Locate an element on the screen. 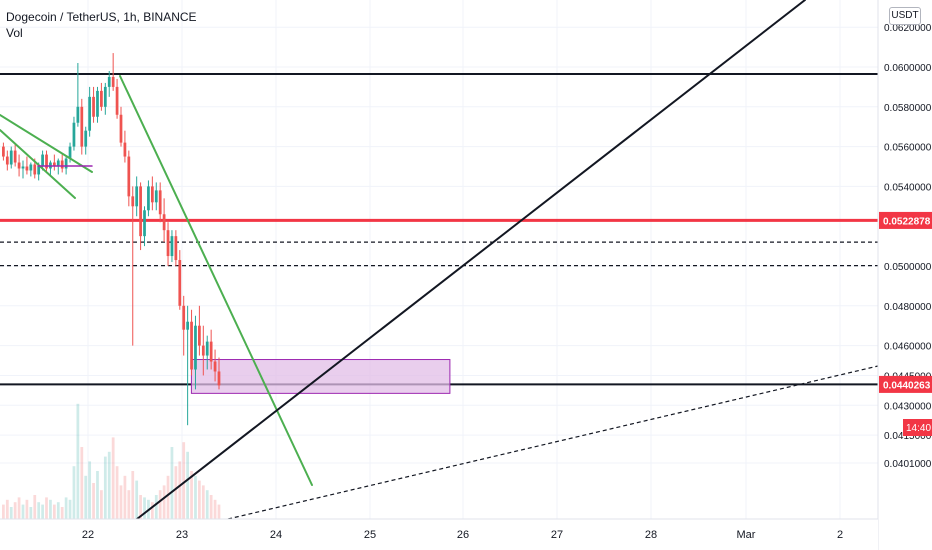  symbol-name: Dogecoin / TetherUS is located at coordinates (61, 17).